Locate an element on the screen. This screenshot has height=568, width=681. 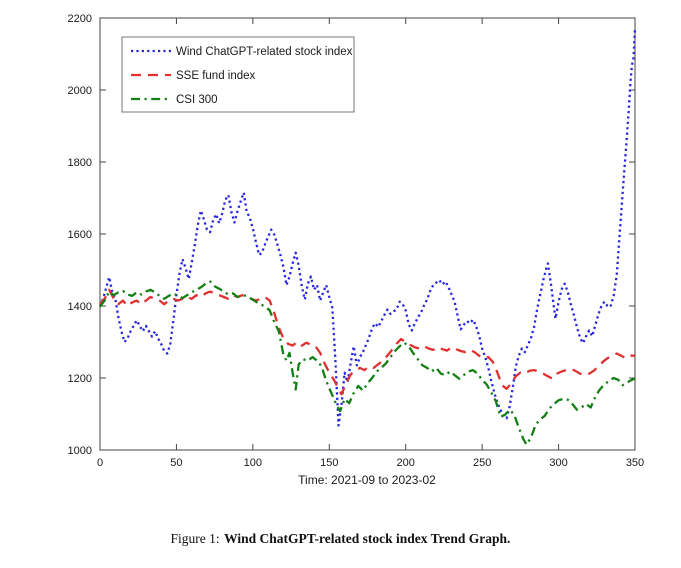
x-axis-label: Time: 2021-09 to 2023-02 is located at coordinates (367, 480).